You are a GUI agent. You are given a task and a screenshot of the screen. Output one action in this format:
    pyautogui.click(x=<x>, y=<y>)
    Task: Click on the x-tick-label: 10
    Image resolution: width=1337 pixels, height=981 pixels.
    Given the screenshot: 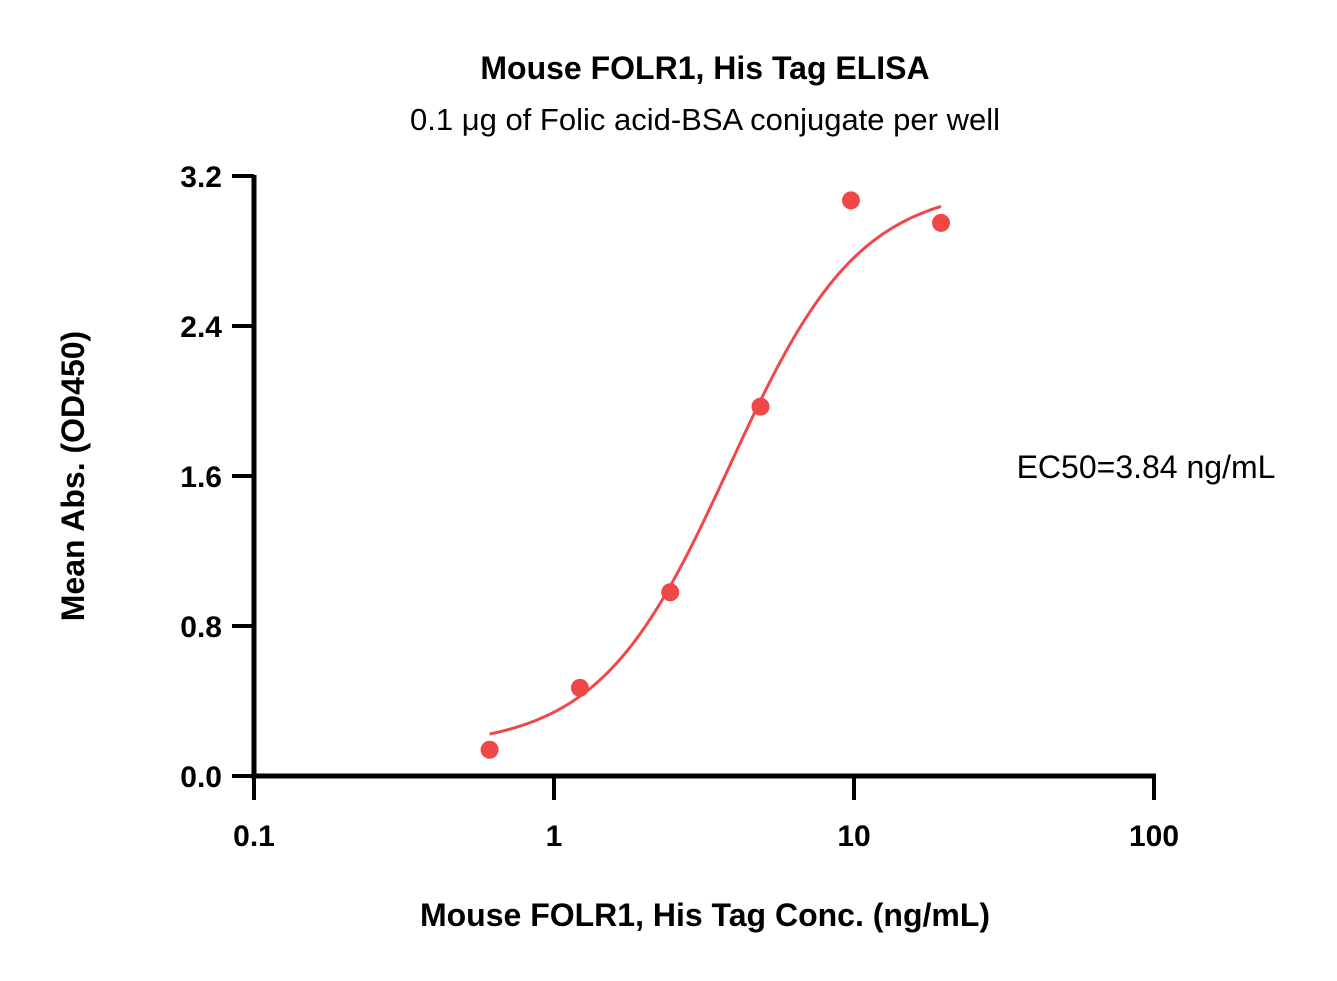 What is the action you would take?
    pyautogui.click(x=853, y=836)
    